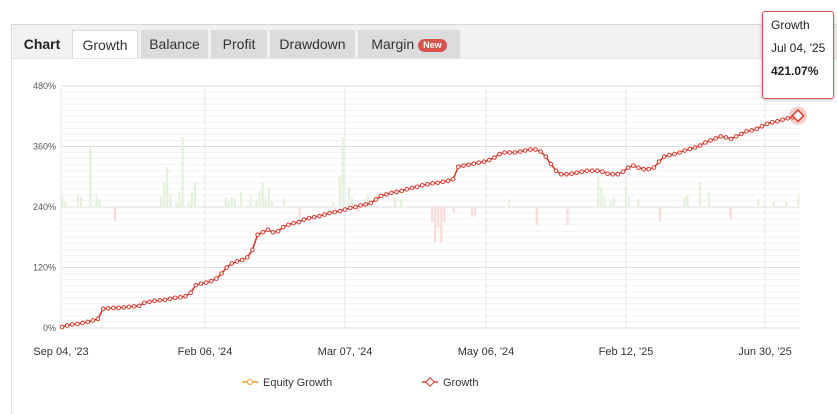 This screenshot has height=414, width=837. What do you see at coordinates (798, 48) in the screenshot?
I see `tooltip-date: Jul 04, '25` at bounding box center [798, 48].